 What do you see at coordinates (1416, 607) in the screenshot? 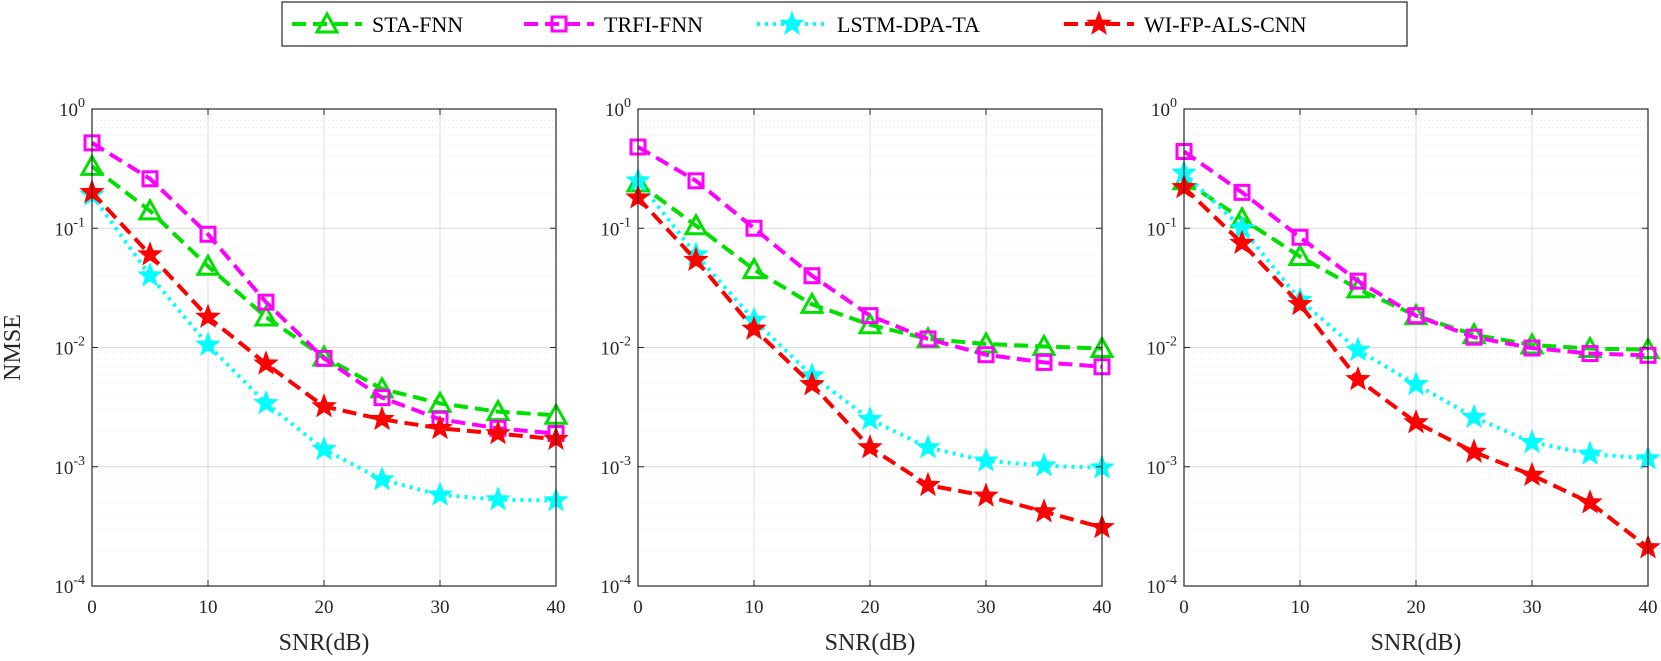
I see `x-tick-label: 20` at bounding box center [1416, 607].